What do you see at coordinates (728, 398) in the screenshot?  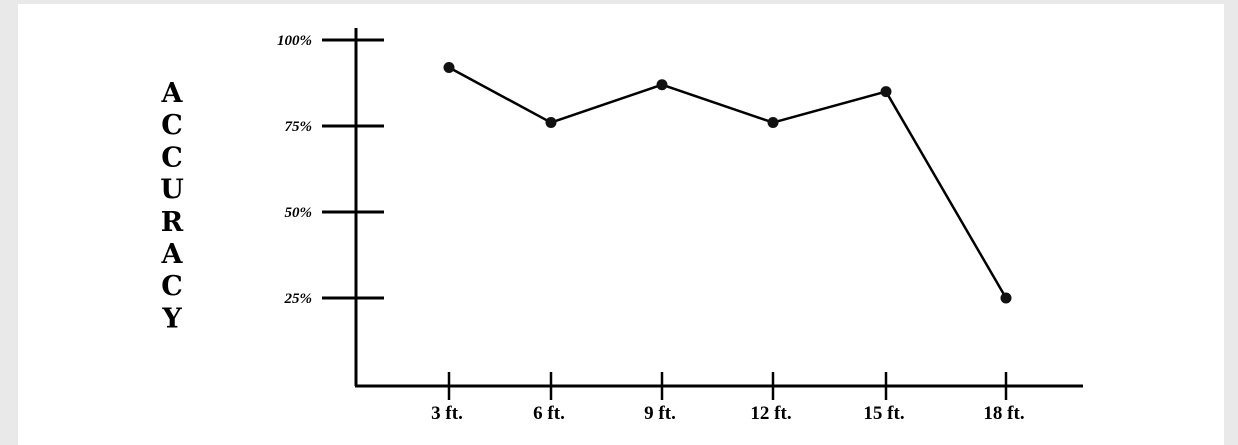 I see `x-ticks: 3 ft. 6 ft. 9 ft. 12 ft. 15 ft. 18 ft.` at bounding box center [728, 398].